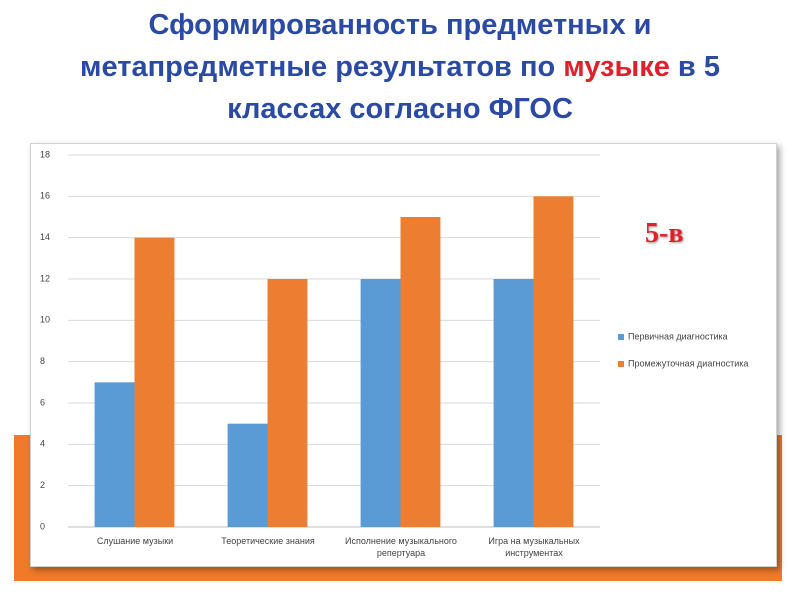  Describe the element at coordinates (664, 233) in the screenshot. I see `annotation: 5-в` at that location.